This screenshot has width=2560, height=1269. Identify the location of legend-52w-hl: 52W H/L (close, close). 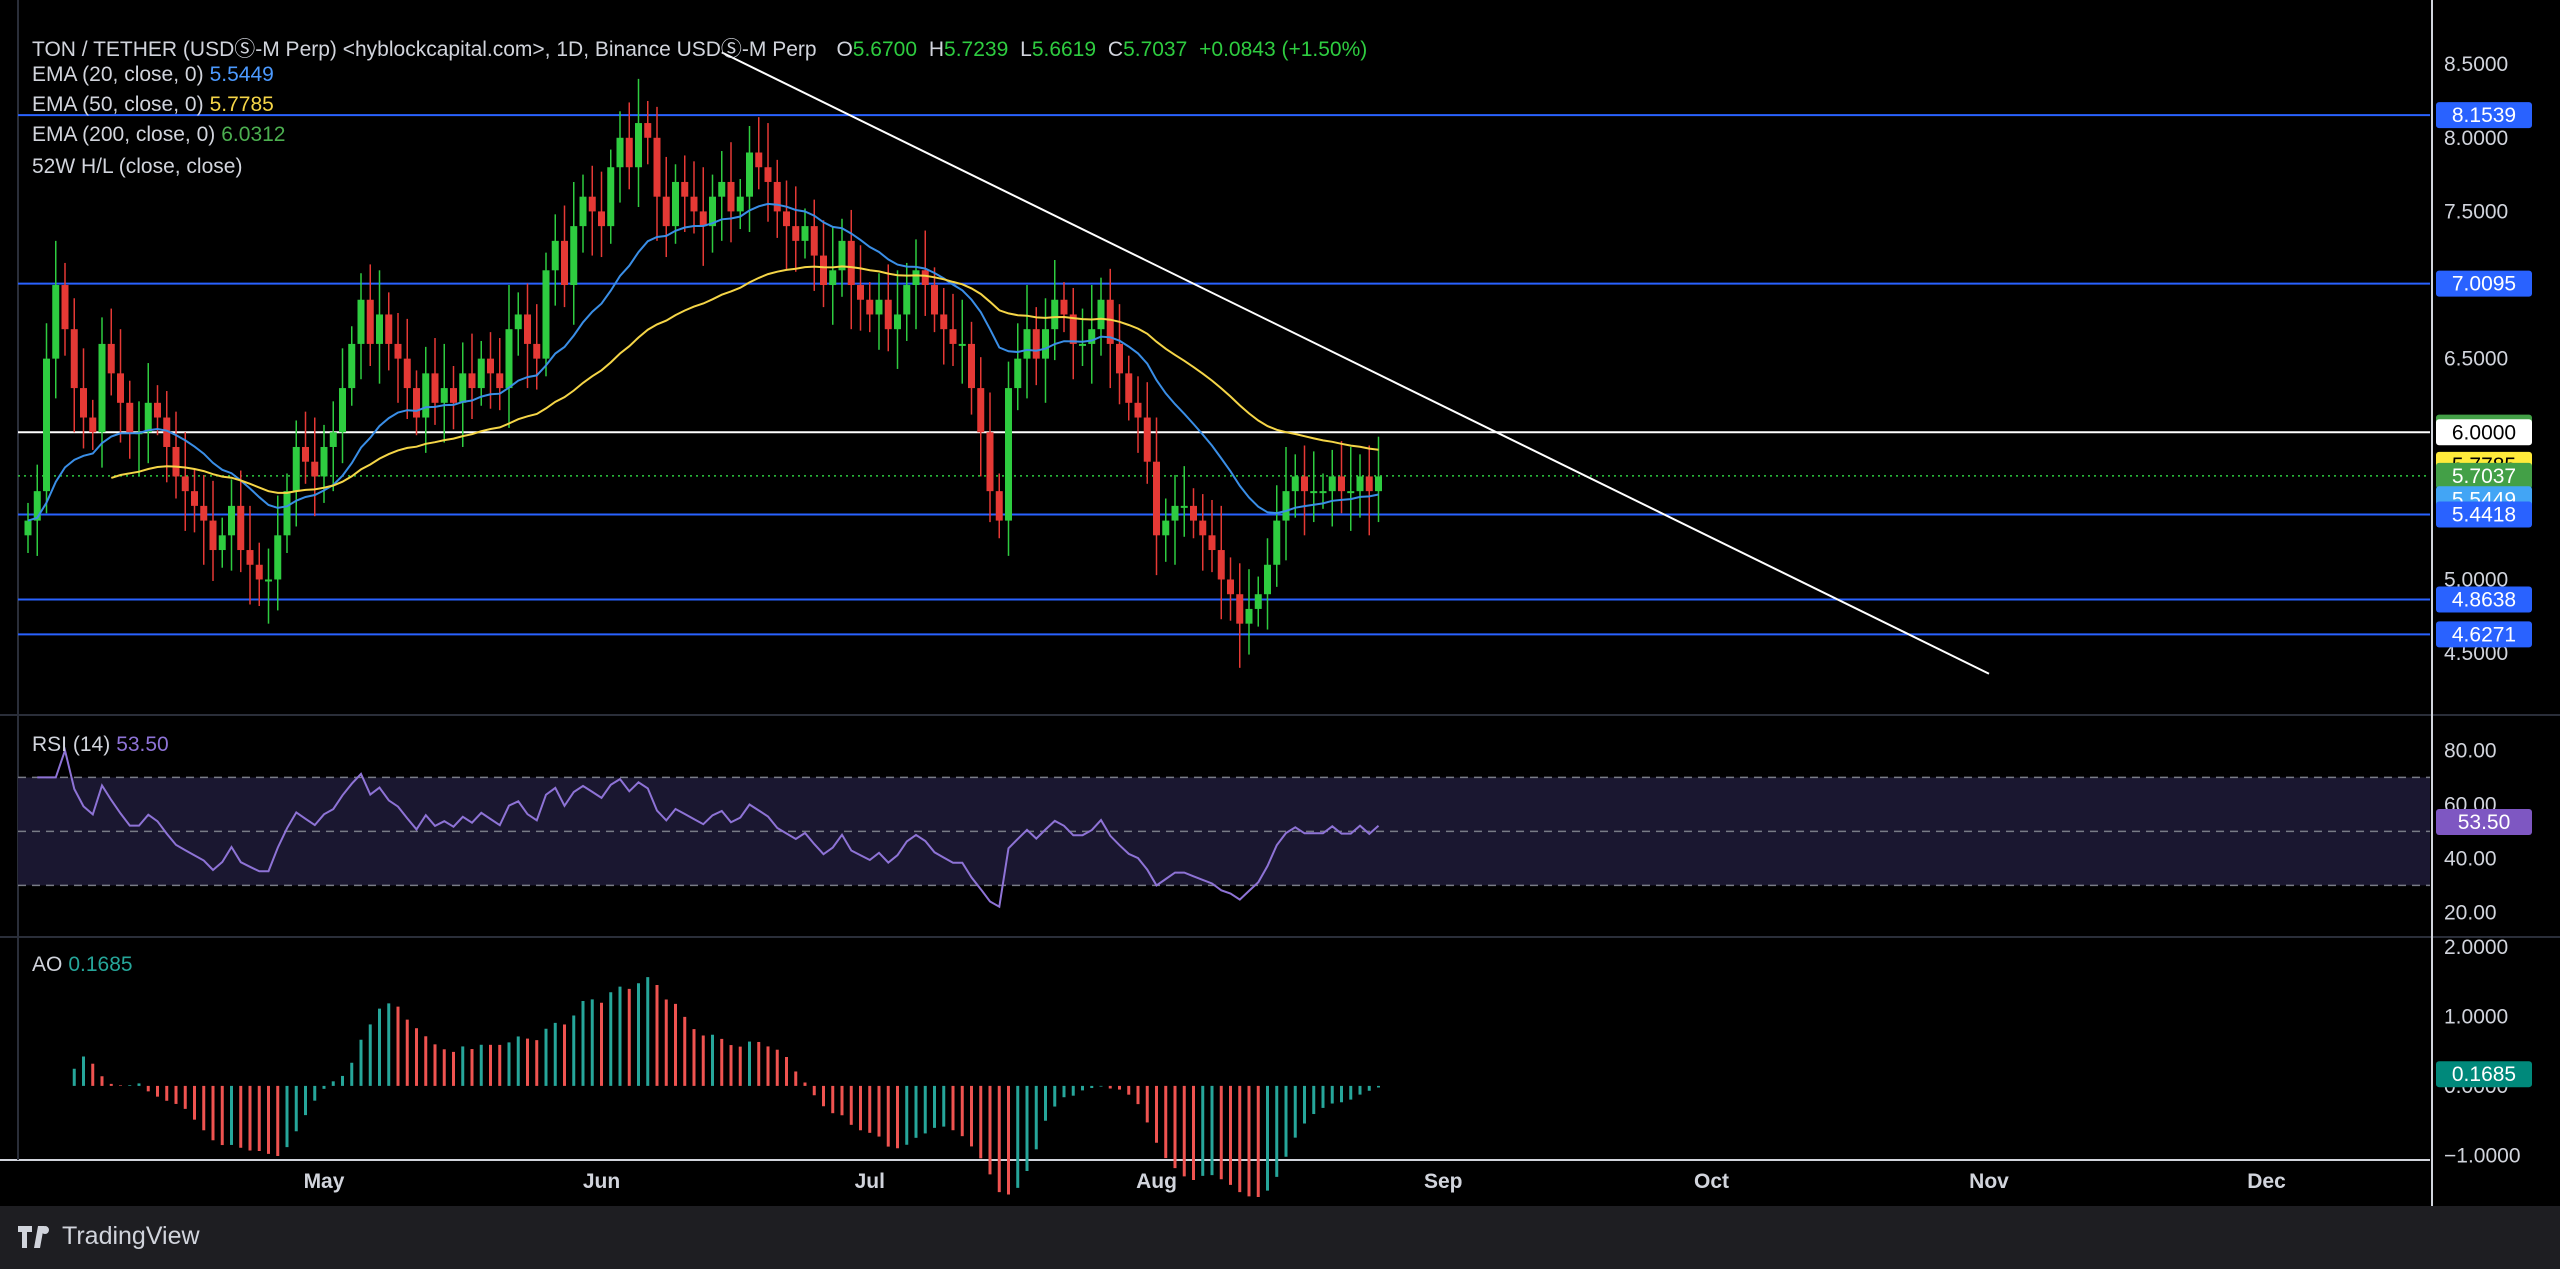
(140, 167).